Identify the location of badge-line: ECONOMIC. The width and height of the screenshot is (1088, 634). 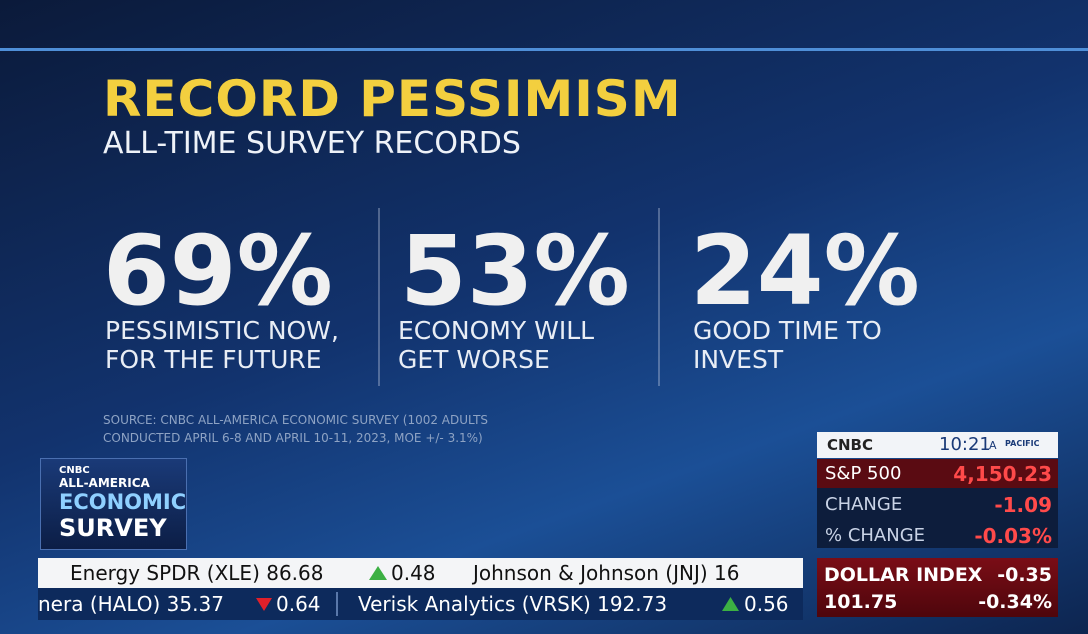
(123, 502).